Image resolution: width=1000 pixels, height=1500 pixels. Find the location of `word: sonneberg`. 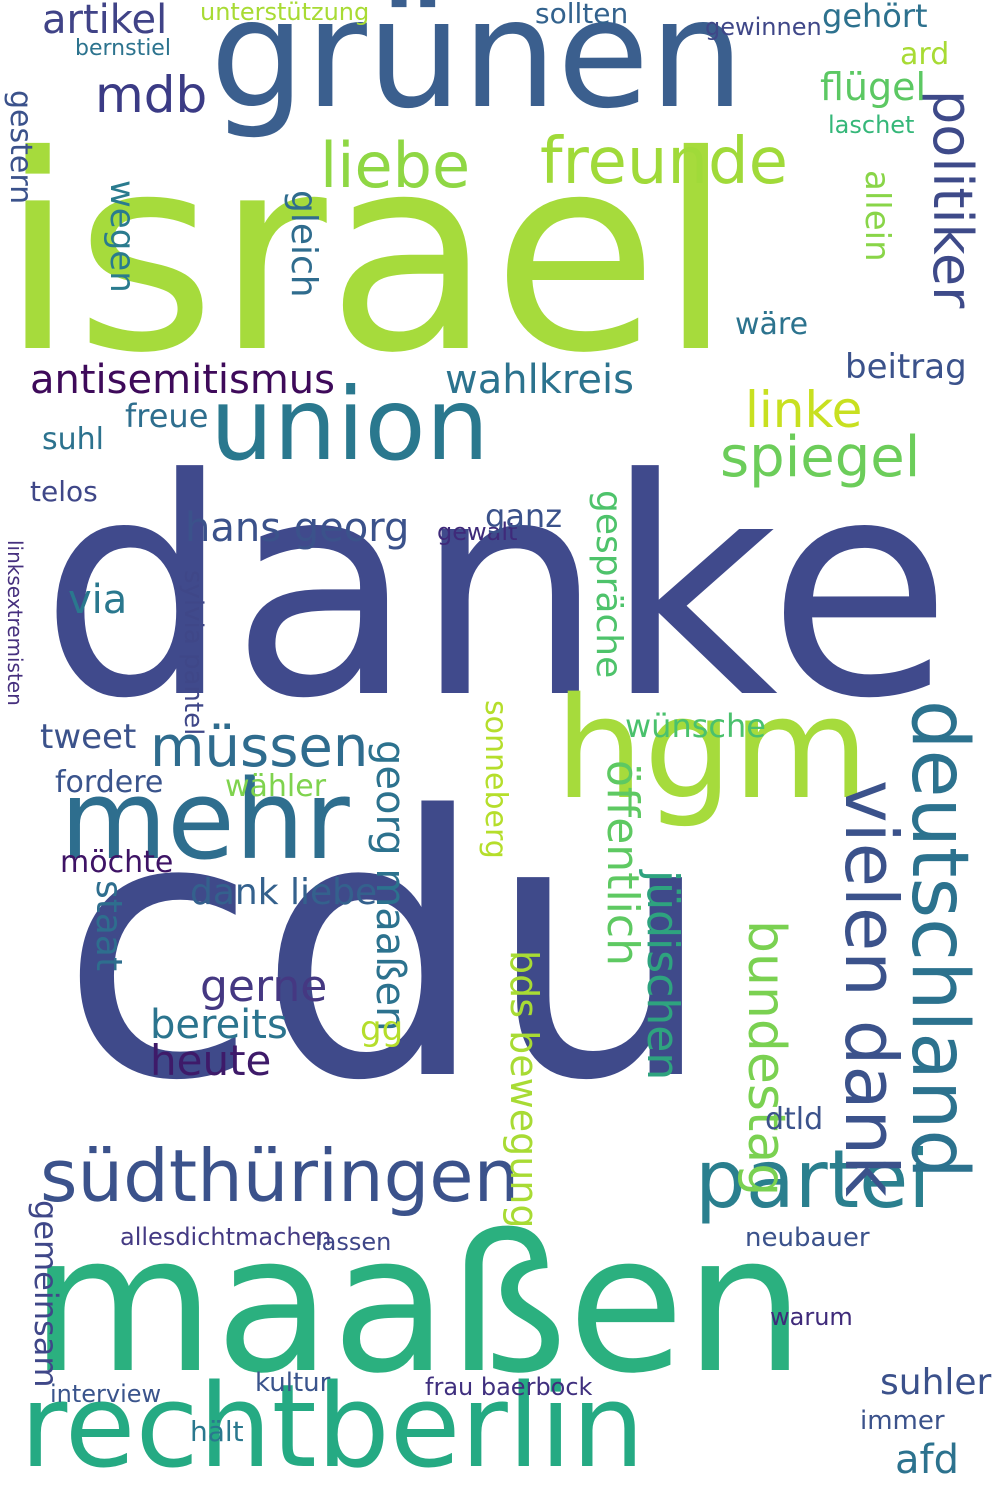

word: sonneberg is located at coordinates (495, 779).